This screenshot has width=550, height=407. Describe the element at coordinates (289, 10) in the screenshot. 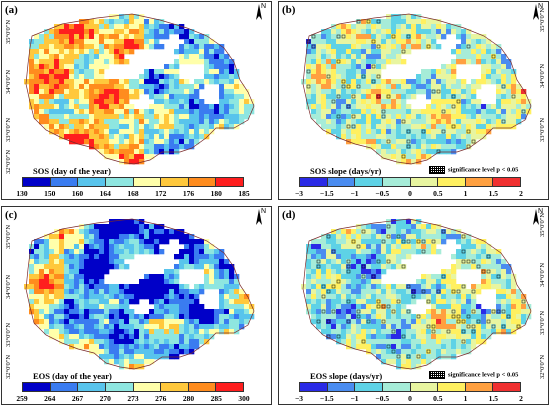

I see `panel-label: (b)` at that location.